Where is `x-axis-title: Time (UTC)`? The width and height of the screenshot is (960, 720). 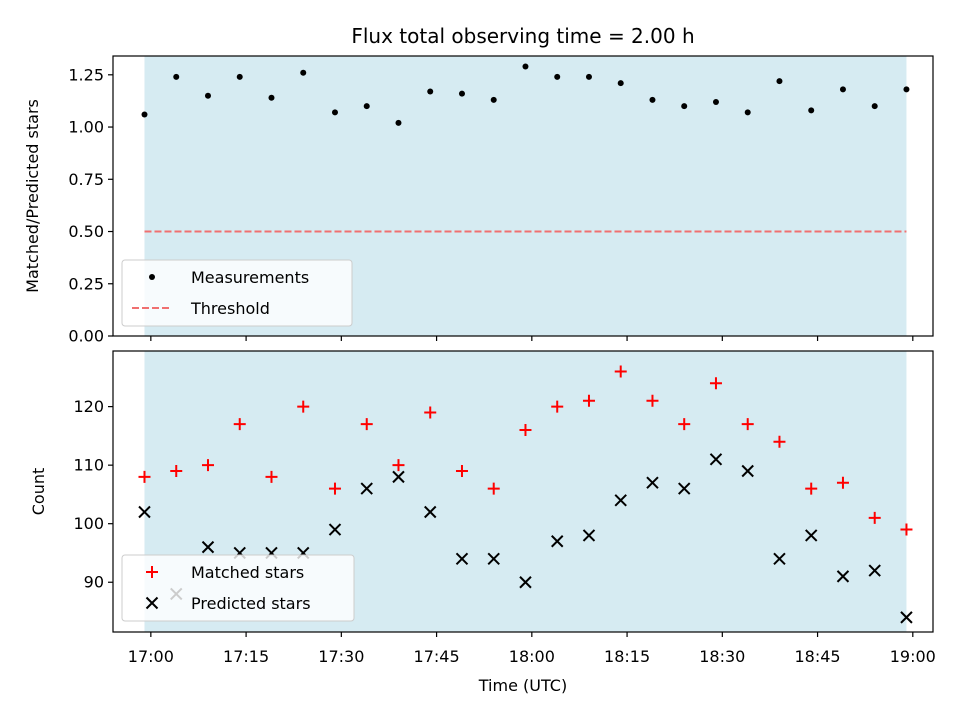 x-axis-title: Time (UTC) is located at coordinates (522, 685).